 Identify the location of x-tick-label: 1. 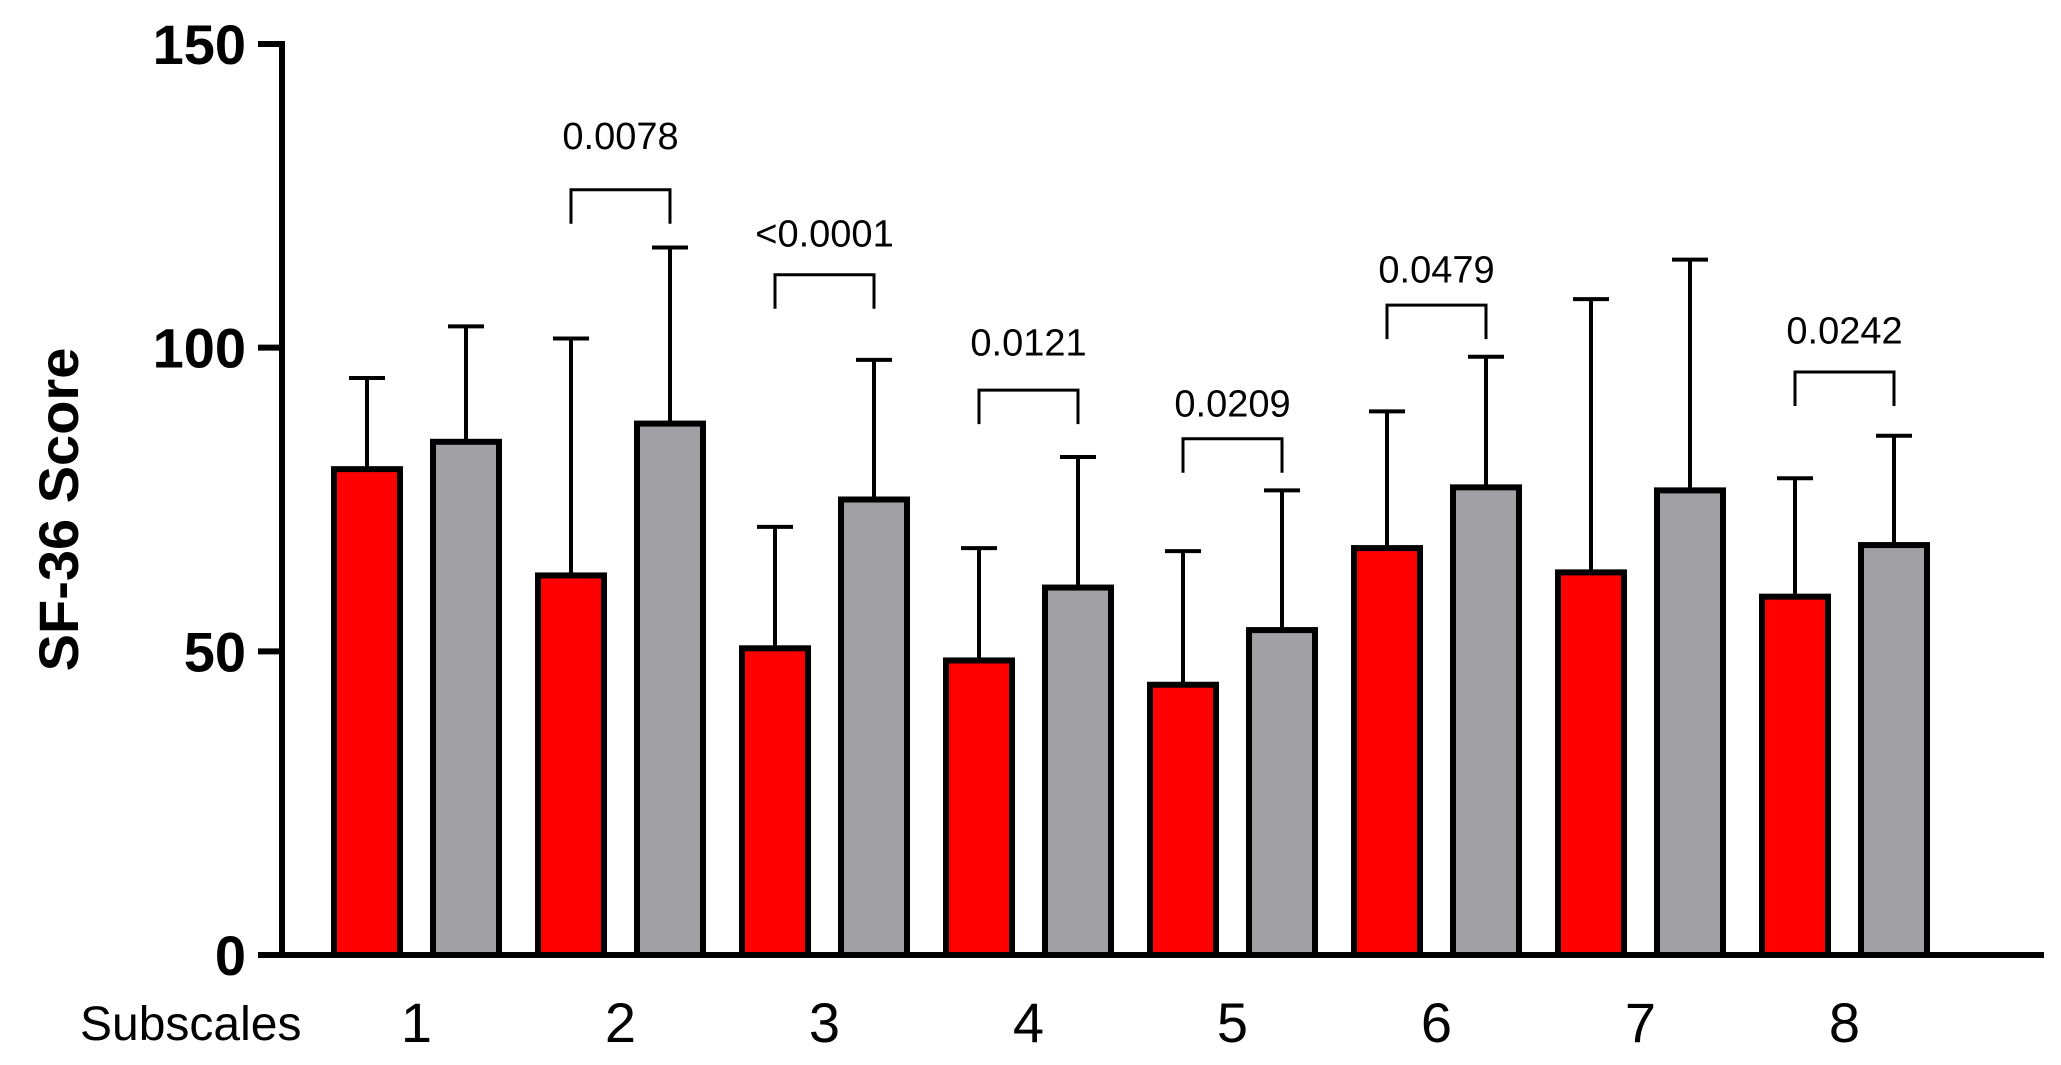
(416, 1022).